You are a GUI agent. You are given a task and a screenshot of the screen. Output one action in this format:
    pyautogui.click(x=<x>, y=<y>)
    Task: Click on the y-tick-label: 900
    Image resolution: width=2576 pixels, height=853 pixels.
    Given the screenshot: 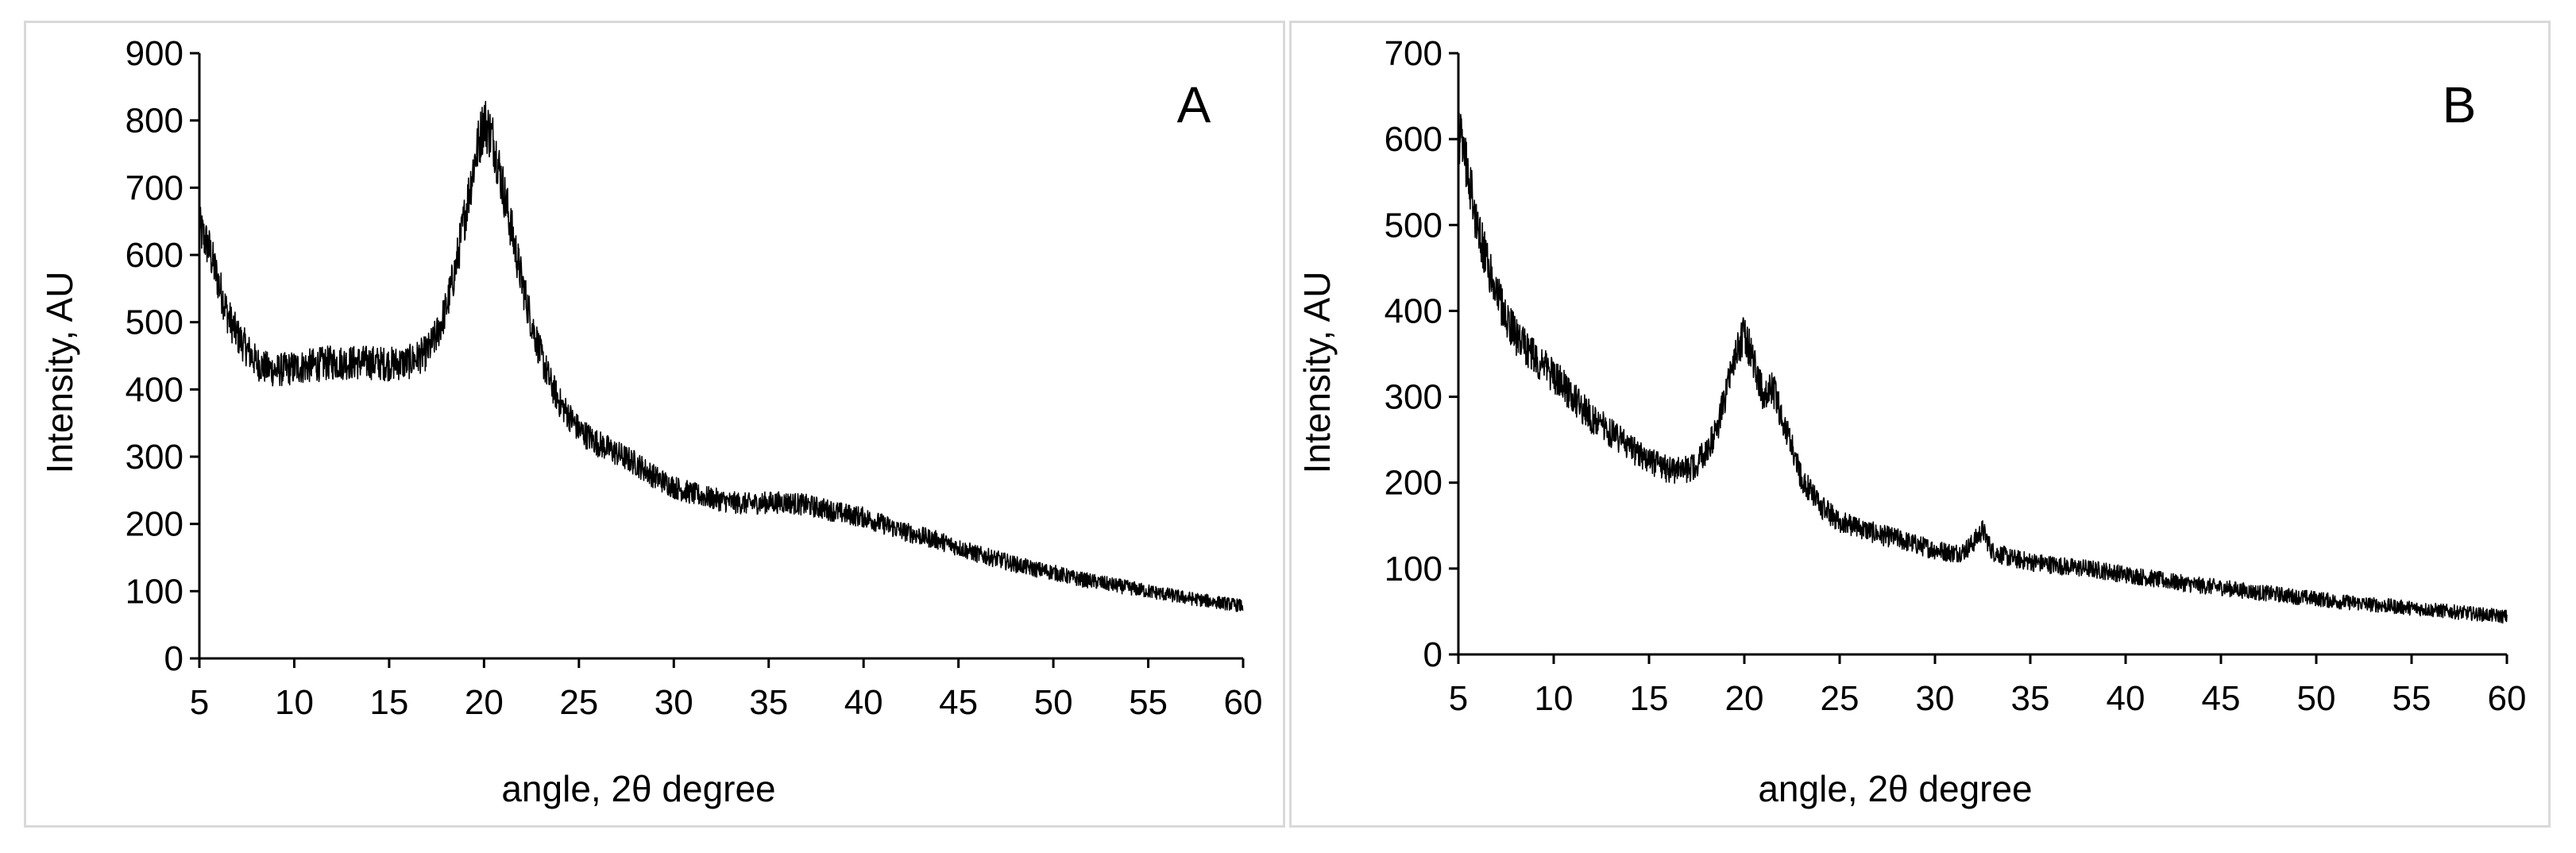 What is the action you would take?
    pyautogui.click(x=154, y=54)
    